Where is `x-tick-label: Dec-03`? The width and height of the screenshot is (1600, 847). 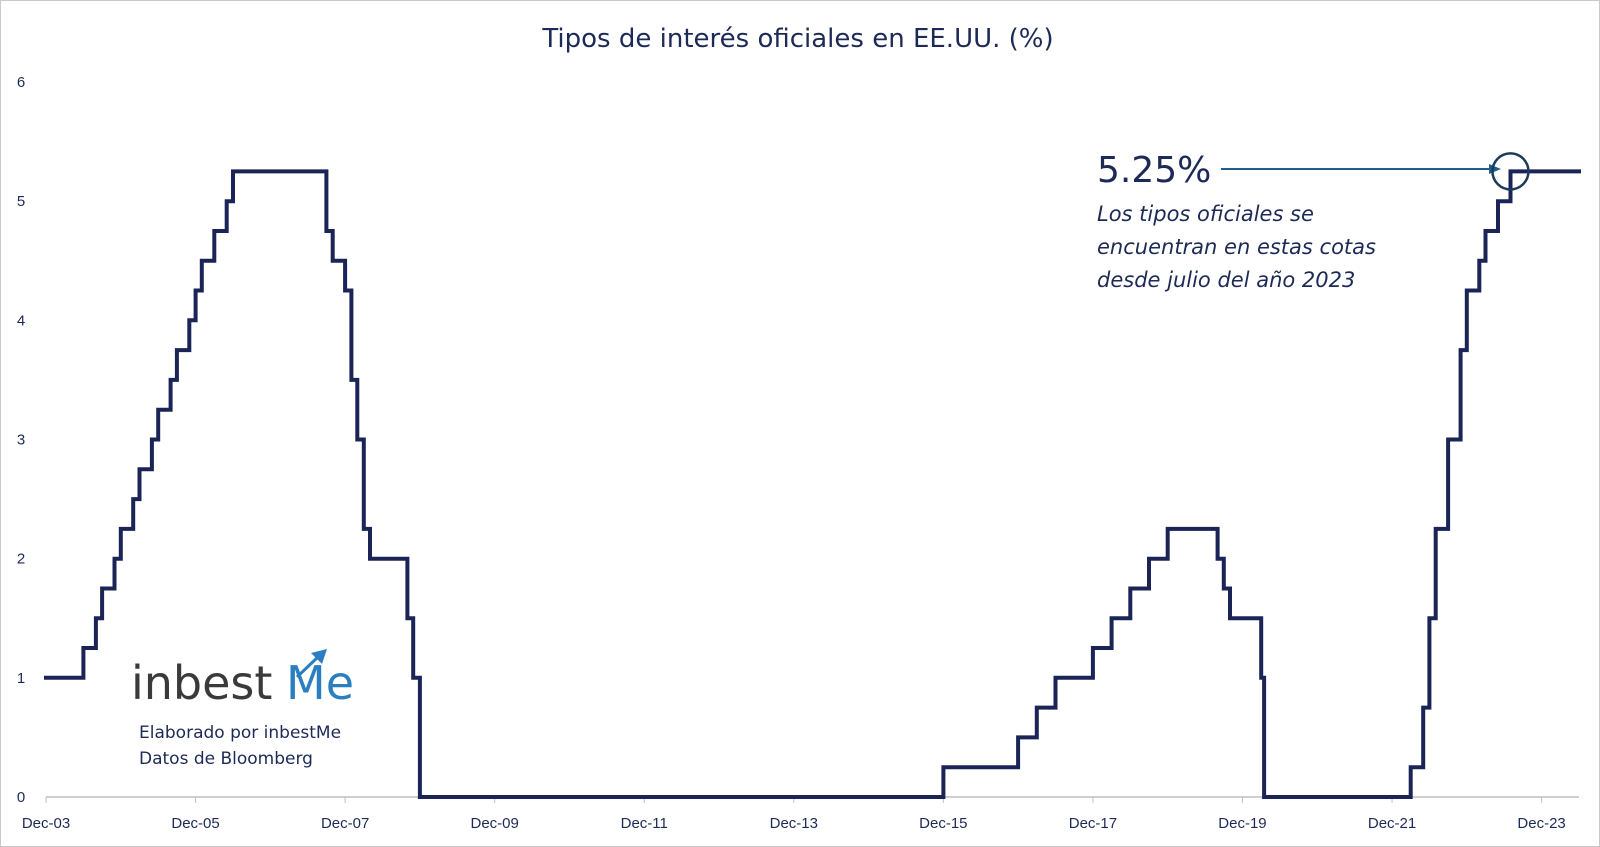 x-tick-label: Dec-03 is located at coordinates (46, 823).